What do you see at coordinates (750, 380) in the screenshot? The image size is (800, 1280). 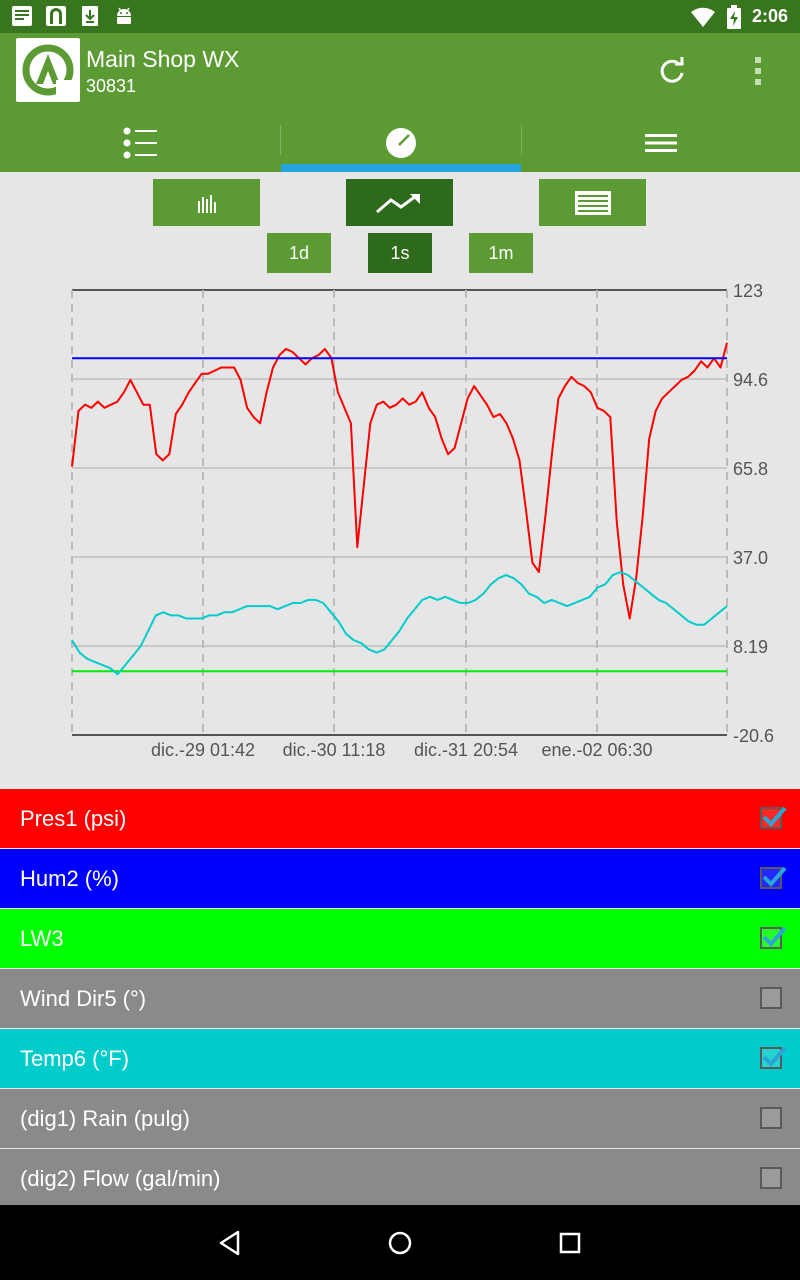 I see `y-tick-label: 94.6` at bounding box center [750, 380].